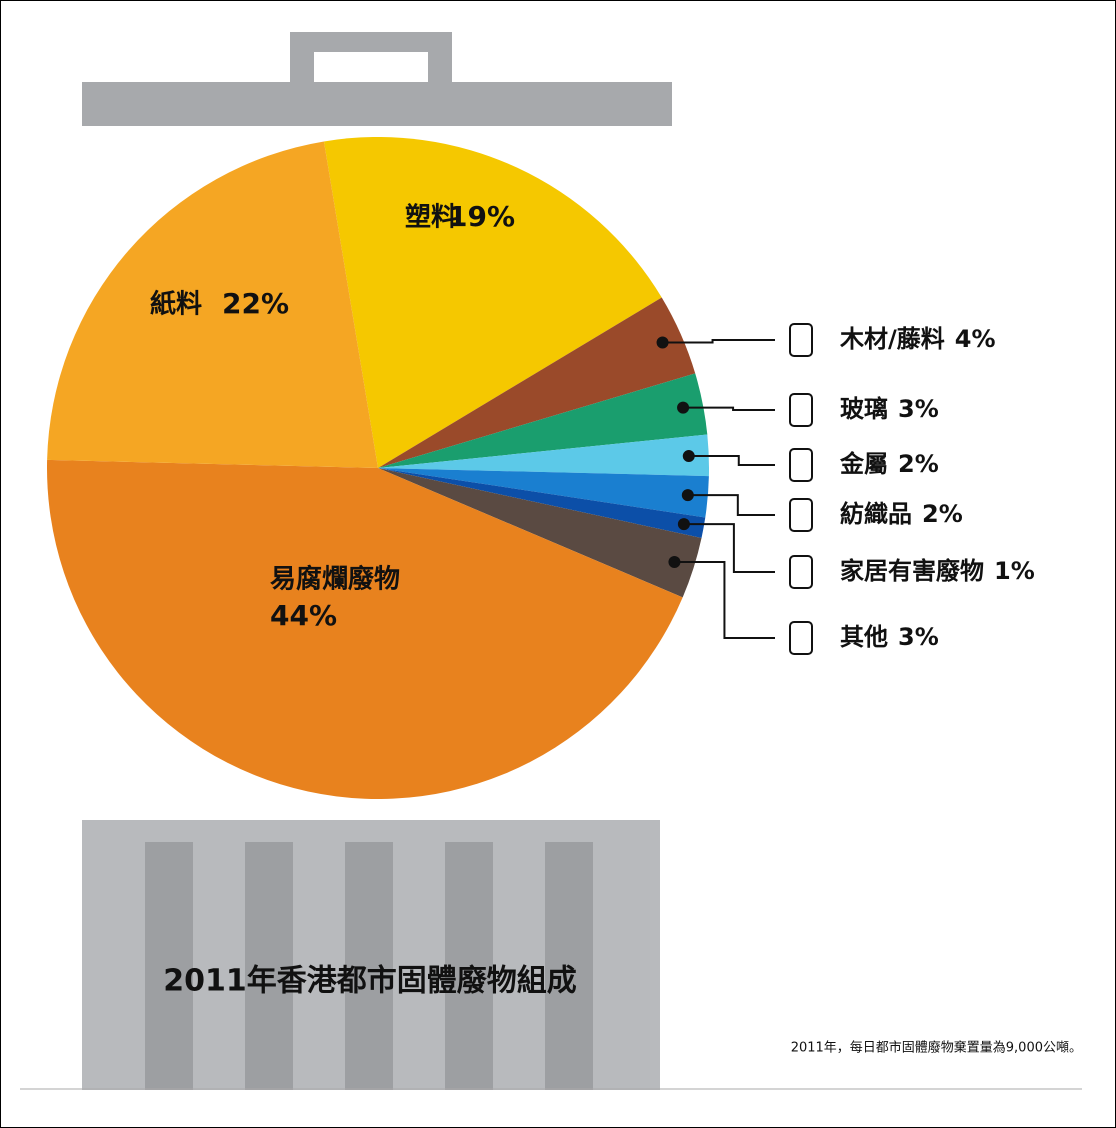  What do you see at coordinates (255, 303) in the screenshot?
I see `value-label: 22%` at bounding box center [255, 303].